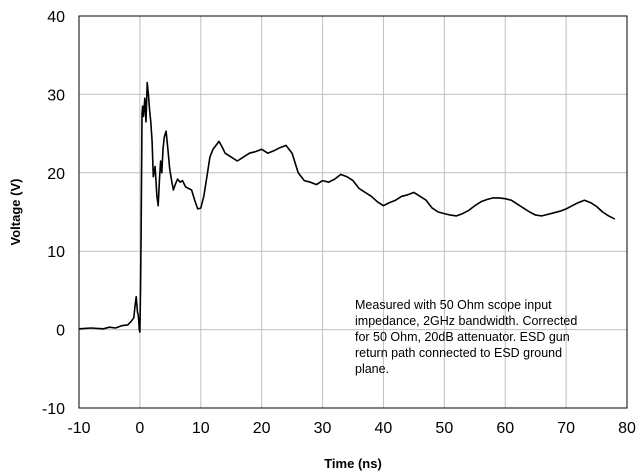 This screenshot has height=474, width=639. I want to click on y-tick-label: -10, so click(53, 409).